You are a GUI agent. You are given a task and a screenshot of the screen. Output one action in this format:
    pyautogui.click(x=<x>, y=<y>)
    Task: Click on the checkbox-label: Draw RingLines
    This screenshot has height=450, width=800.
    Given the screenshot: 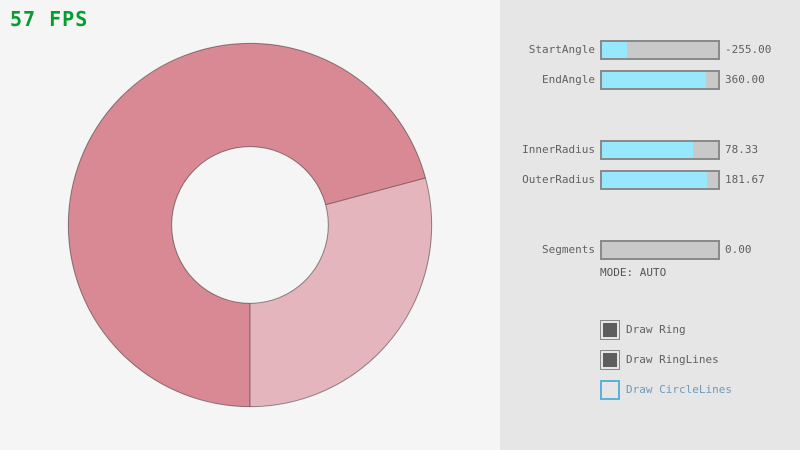 What is the action you would take?
    pyautogui.click(x=672, y=359)
    